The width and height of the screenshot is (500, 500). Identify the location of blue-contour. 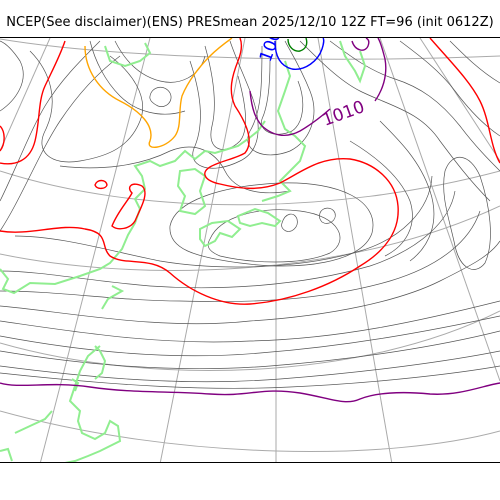
(299, 54).